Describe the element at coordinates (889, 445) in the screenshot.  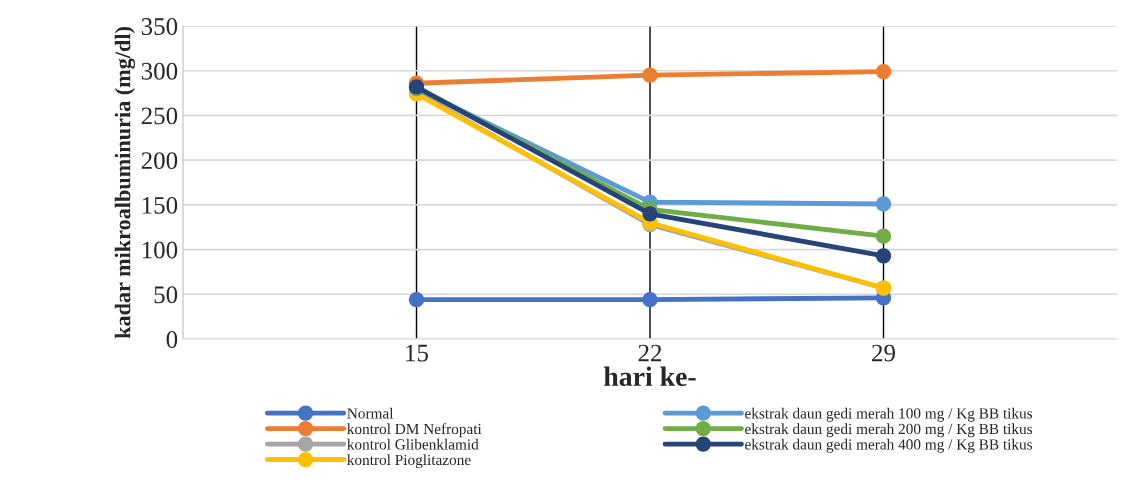
I see `legend-label: ekstrak daun gedi merah 400 mg / Kg BB tikus` at that location.